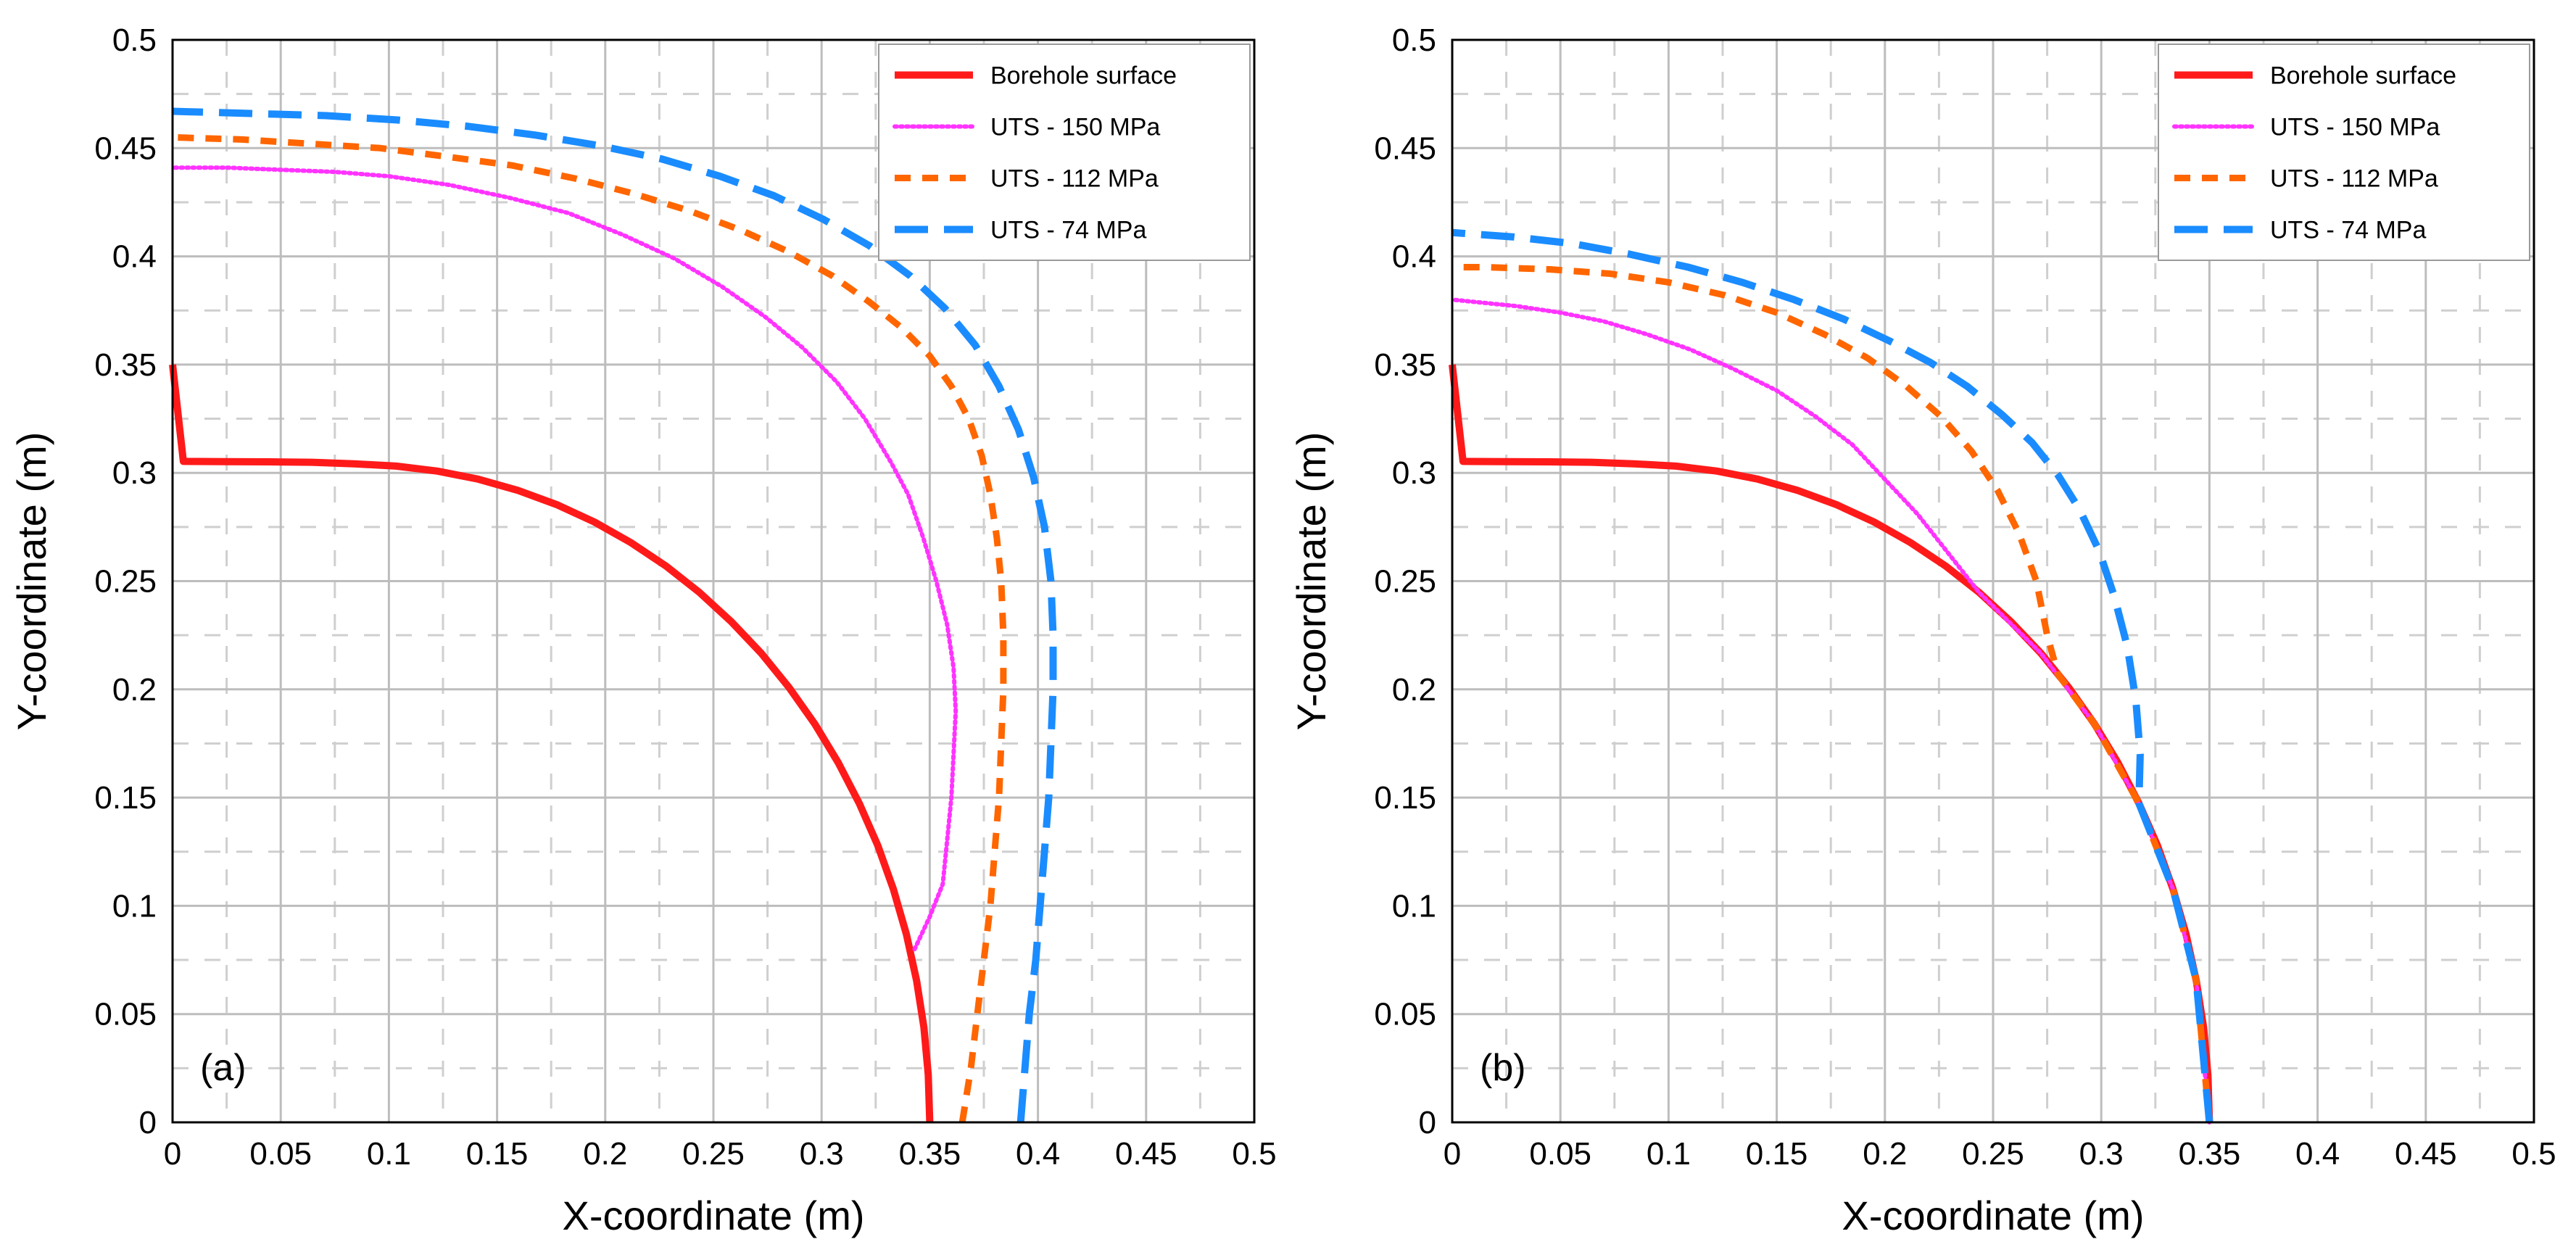 This screenshot has width=2576, height=1255. Describe the element at coordinates (1254, 1154) in the screenshot. I see `chart-0-xtick-label: 0.5` at that location.